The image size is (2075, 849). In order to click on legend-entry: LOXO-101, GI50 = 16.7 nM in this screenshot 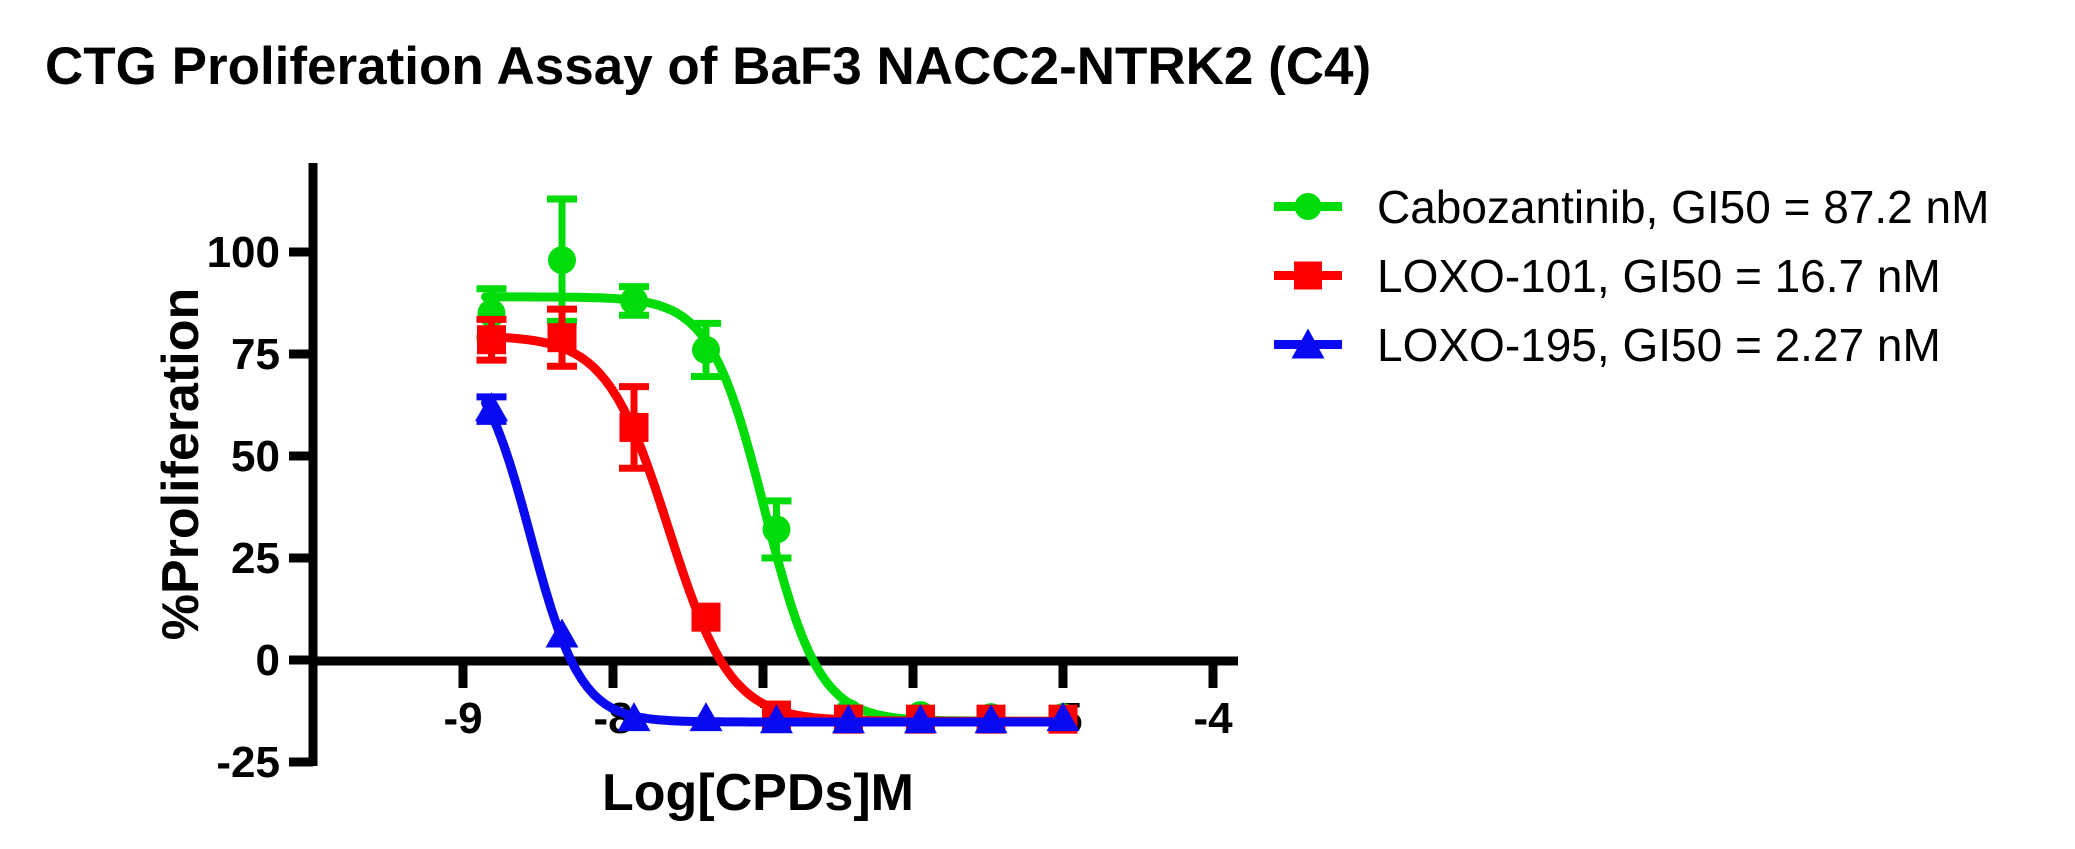, I will do `click(1630, 275)`.